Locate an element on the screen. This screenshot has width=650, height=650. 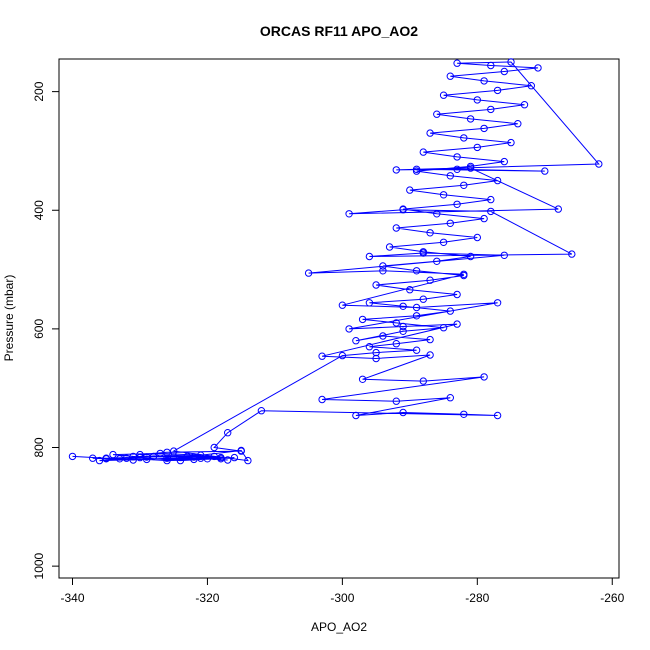
y-tick-label: 1000 is located at coordinates (39, 565).